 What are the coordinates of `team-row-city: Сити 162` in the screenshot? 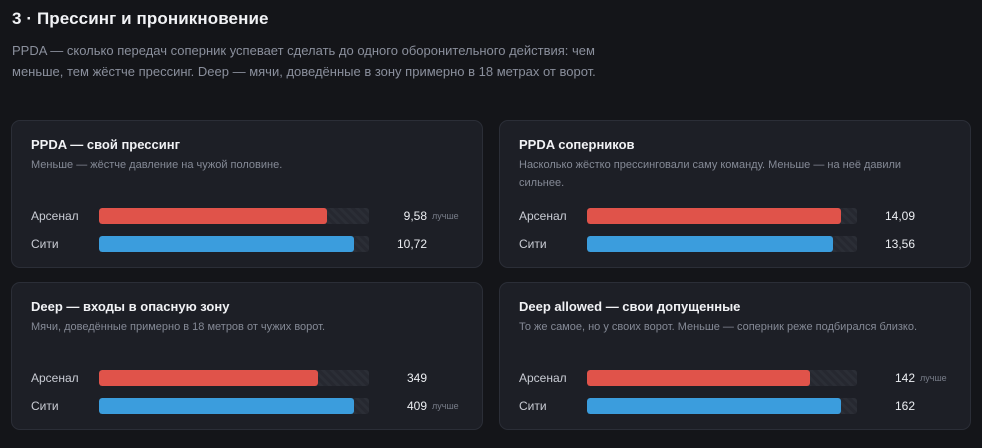 It's located at (735, 405).